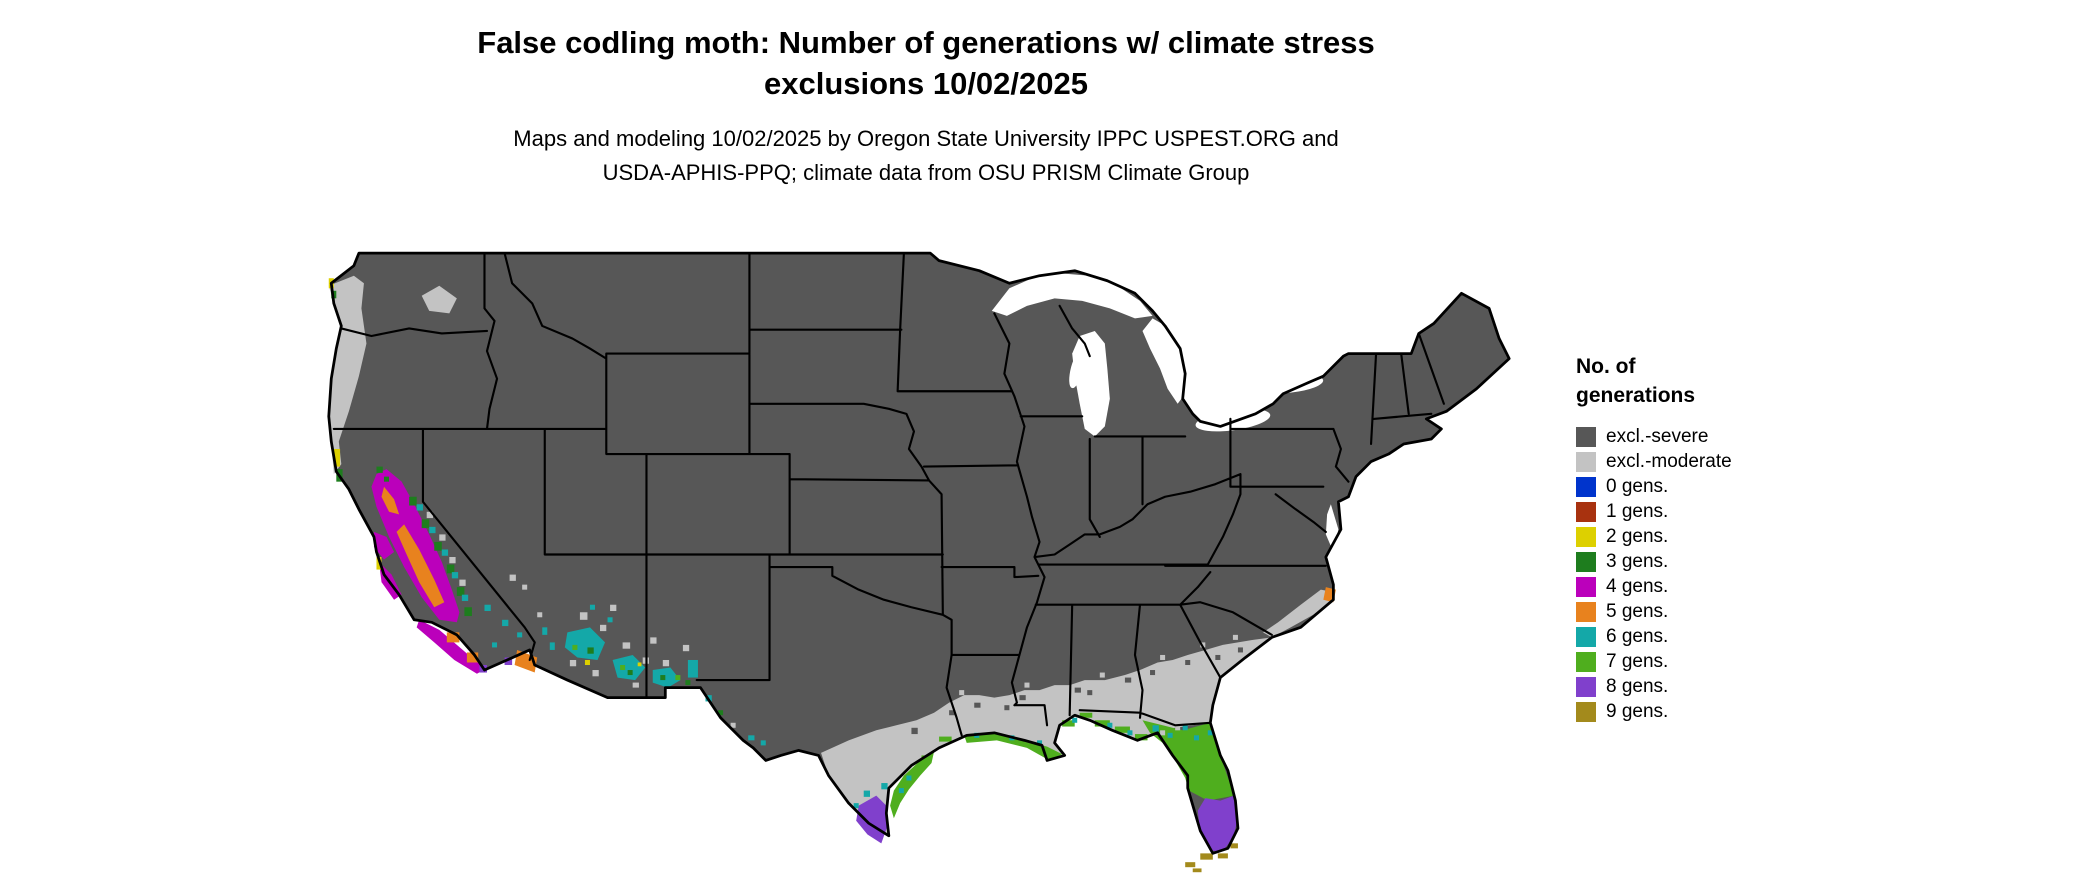  I want to click on region-band-severe-specks, so click(1077, 691).